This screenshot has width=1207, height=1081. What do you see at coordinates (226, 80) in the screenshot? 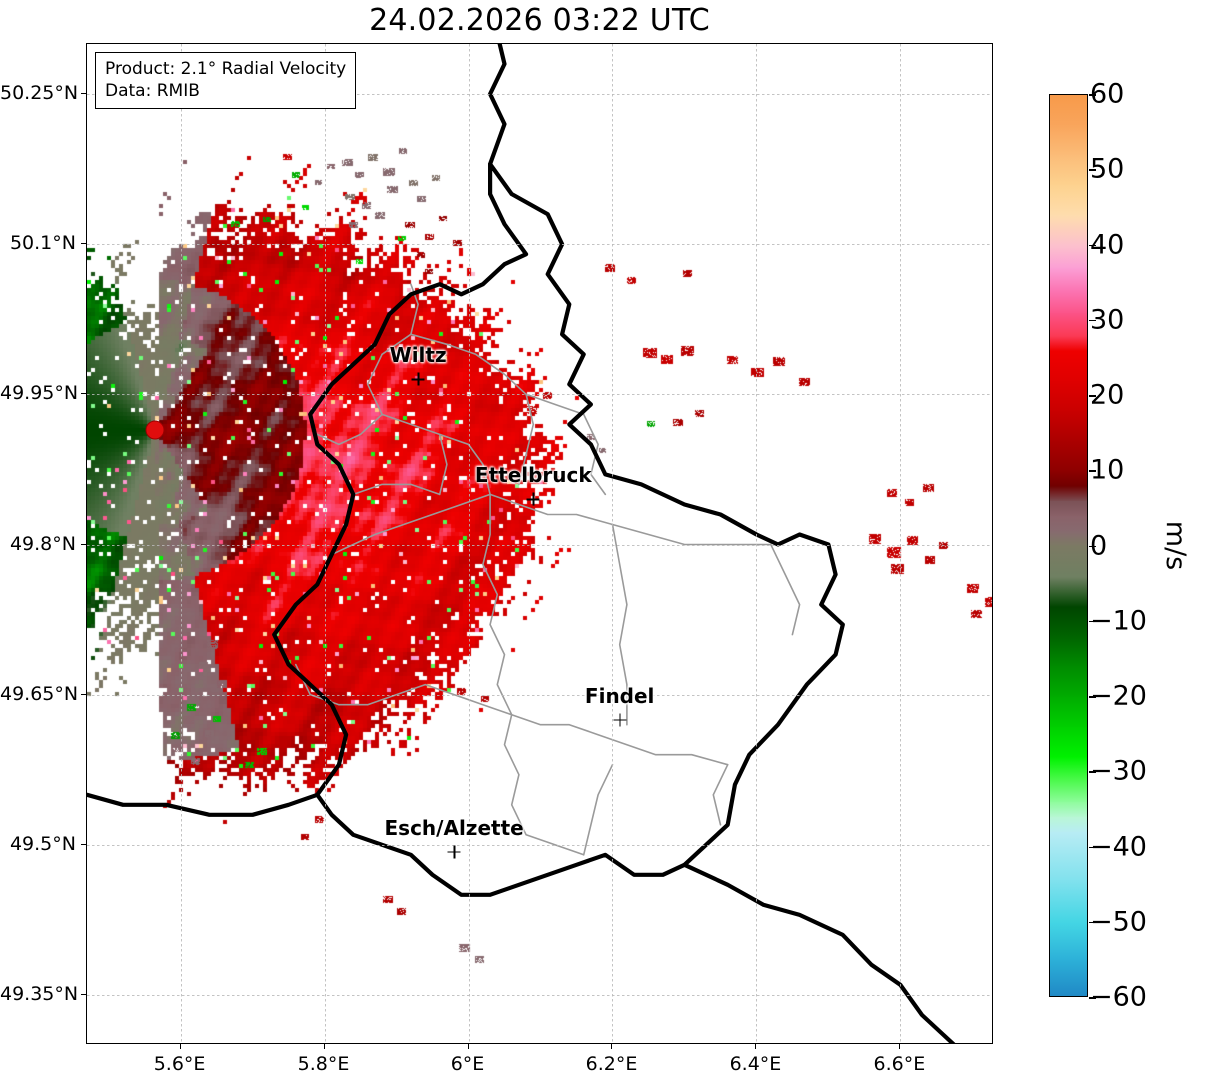
I see `product-info-box: Product: 2.1° Radial Velocity Data: RMIB` at bounding box center [226, 80].